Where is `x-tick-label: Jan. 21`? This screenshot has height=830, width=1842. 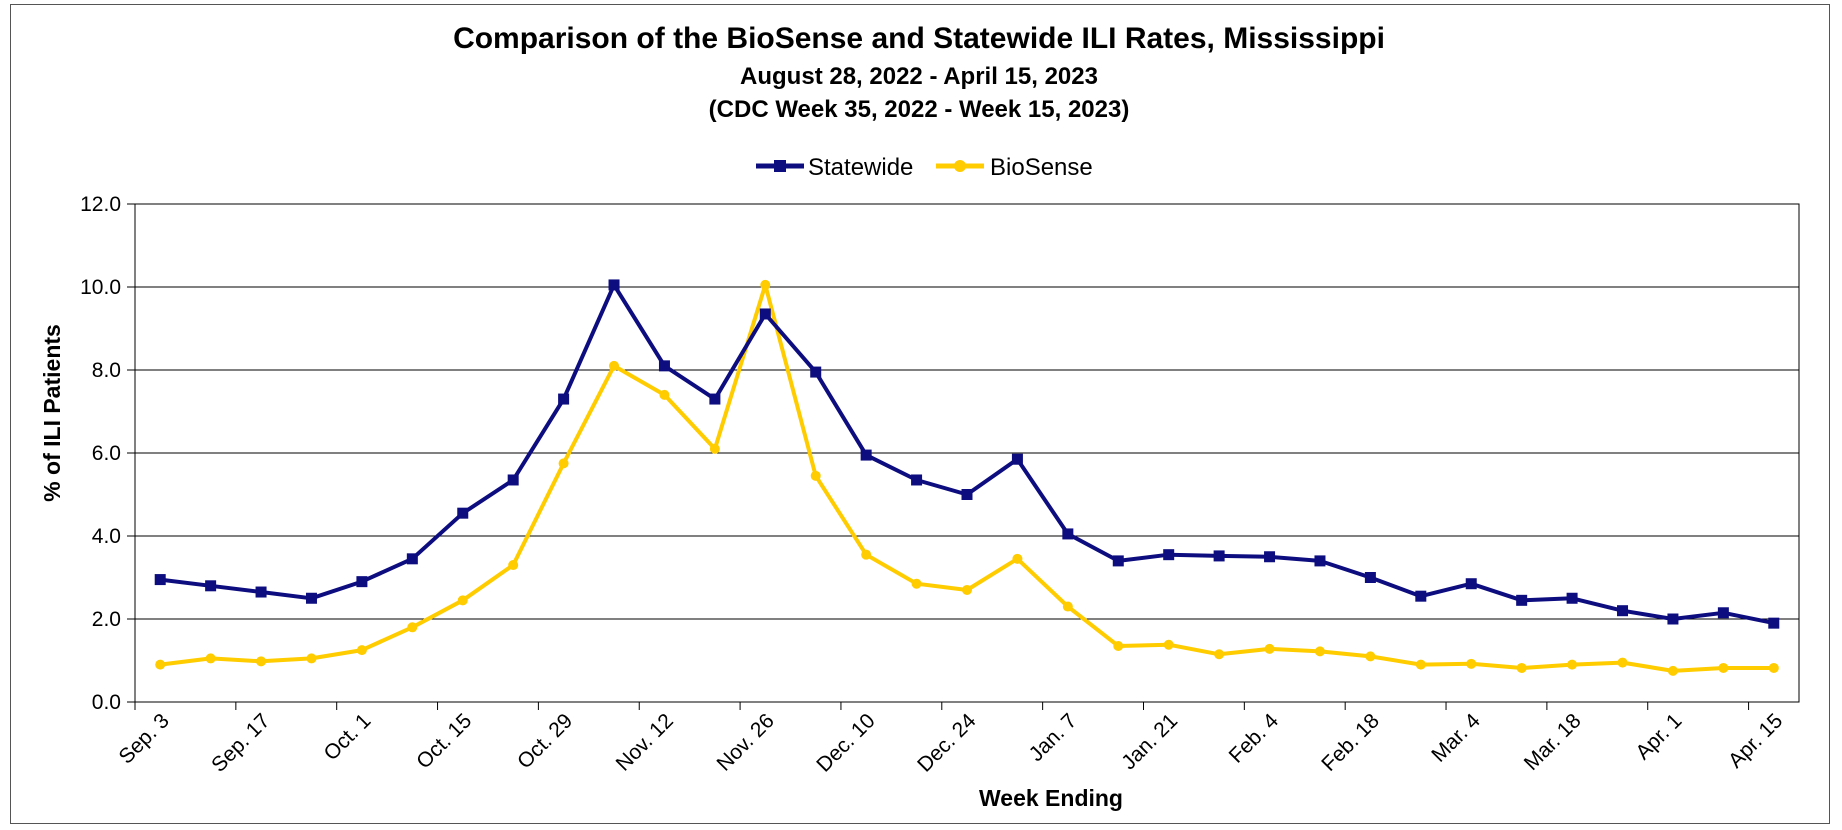
x-tick-label: Jan. 21 is located at coordinates (1149, 741).